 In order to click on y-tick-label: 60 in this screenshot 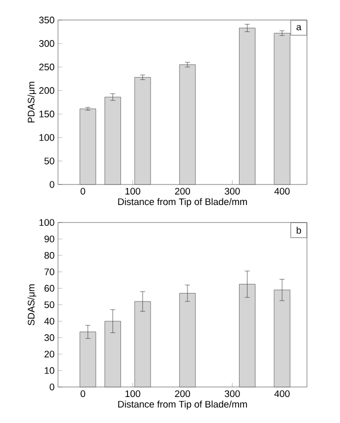, I will do `click(49, 288)`.